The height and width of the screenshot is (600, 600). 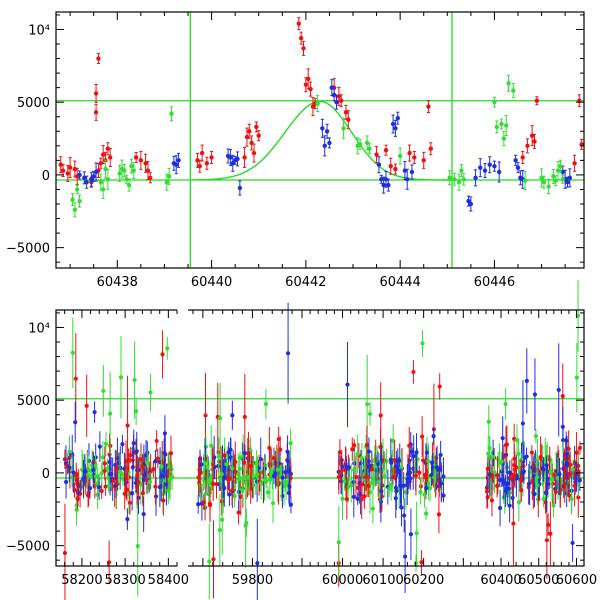 I want to click on bottom-x-tick-label: 58200, so click(x=81, y=580).